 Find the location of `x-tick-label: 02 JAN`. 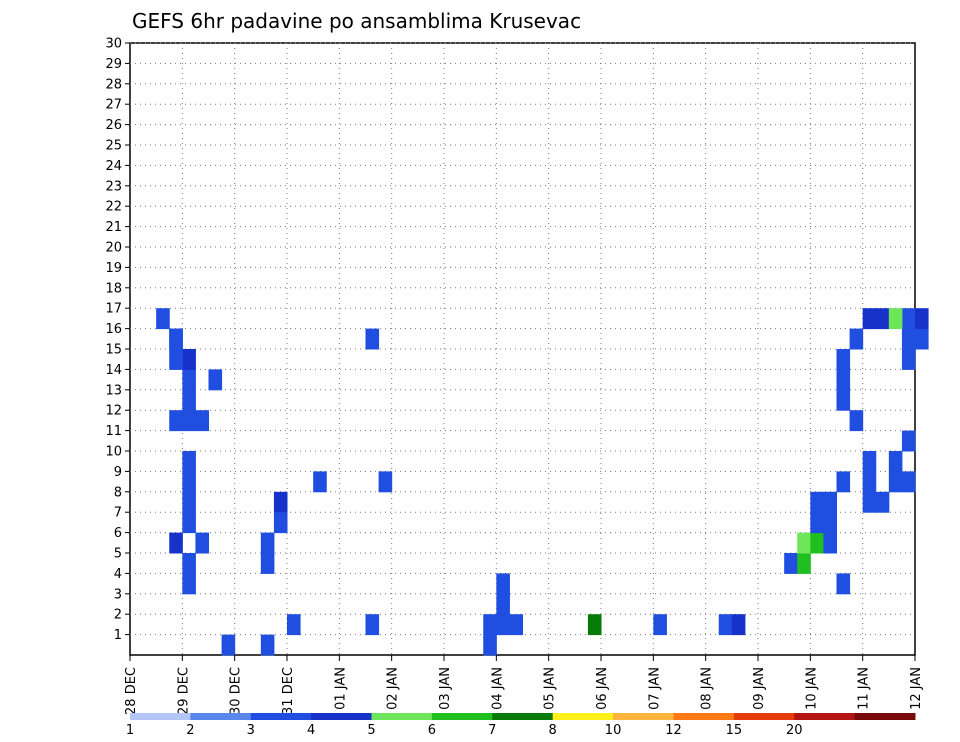

x-tick-label: 02 JAN is located at coordinates (393, 688).